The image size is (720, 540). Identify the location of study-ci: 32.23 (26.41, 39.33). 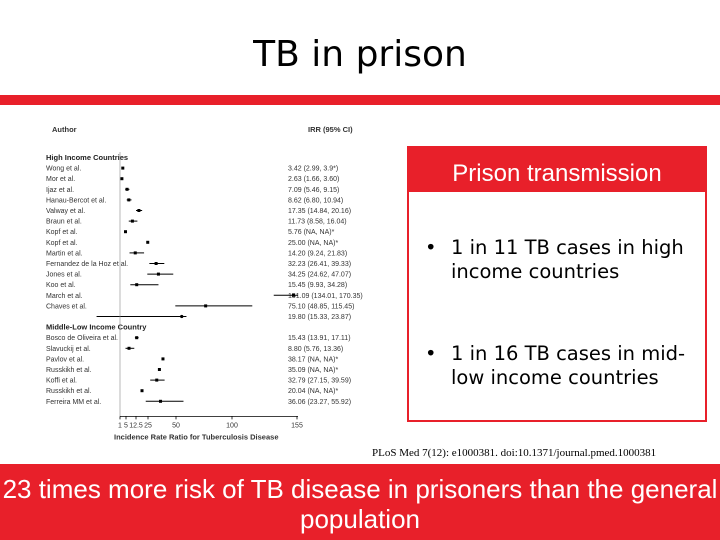
(319, 264).